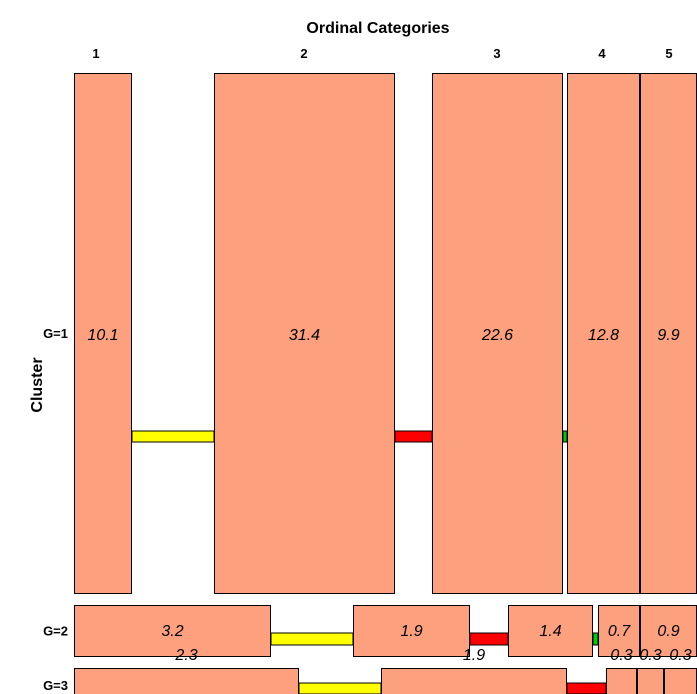  I want to click on cell-G=1-col5, so click(668, 333).